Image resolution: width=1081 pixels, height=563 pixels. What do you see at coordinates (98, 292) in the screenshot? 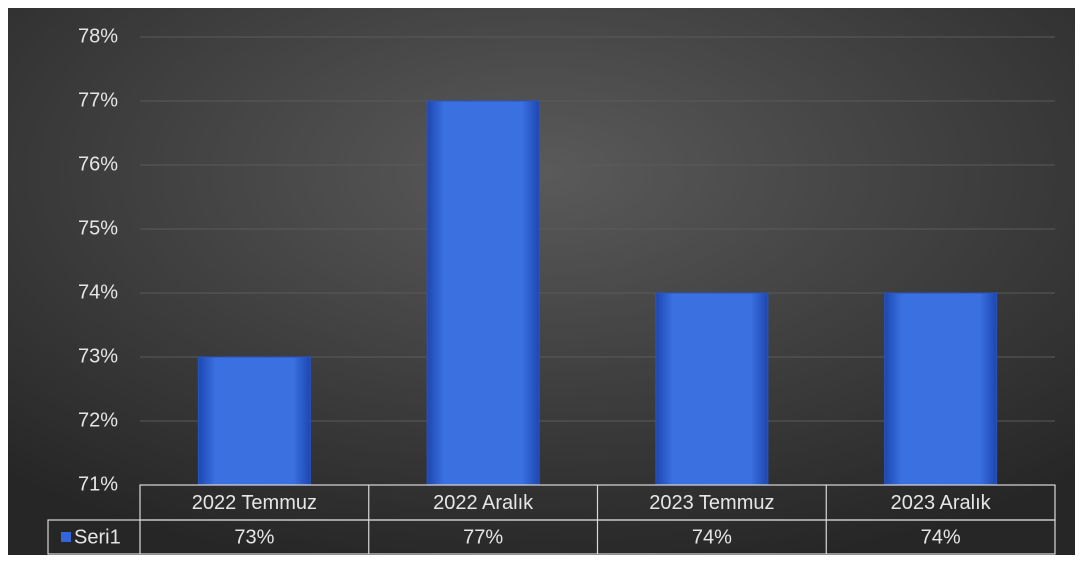
I see `y-tick-label: 74%` at bounding box center [98, 292].